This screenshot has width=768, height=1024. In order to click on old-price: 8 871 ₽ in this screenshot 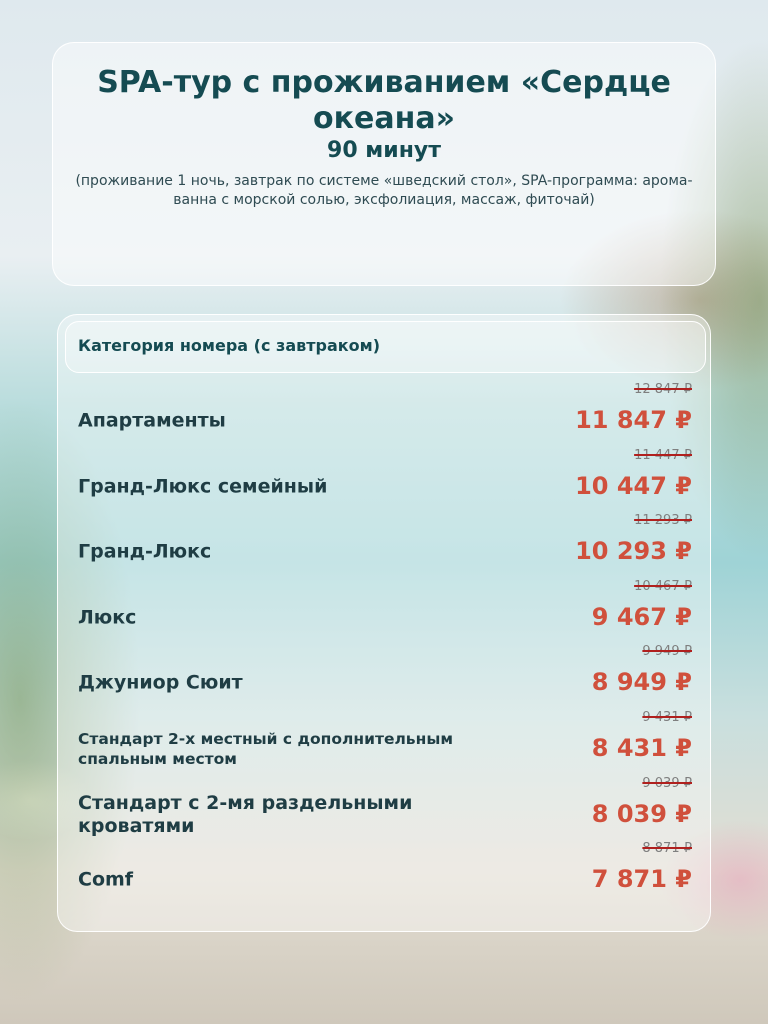, I will do `click(667, 849)`.